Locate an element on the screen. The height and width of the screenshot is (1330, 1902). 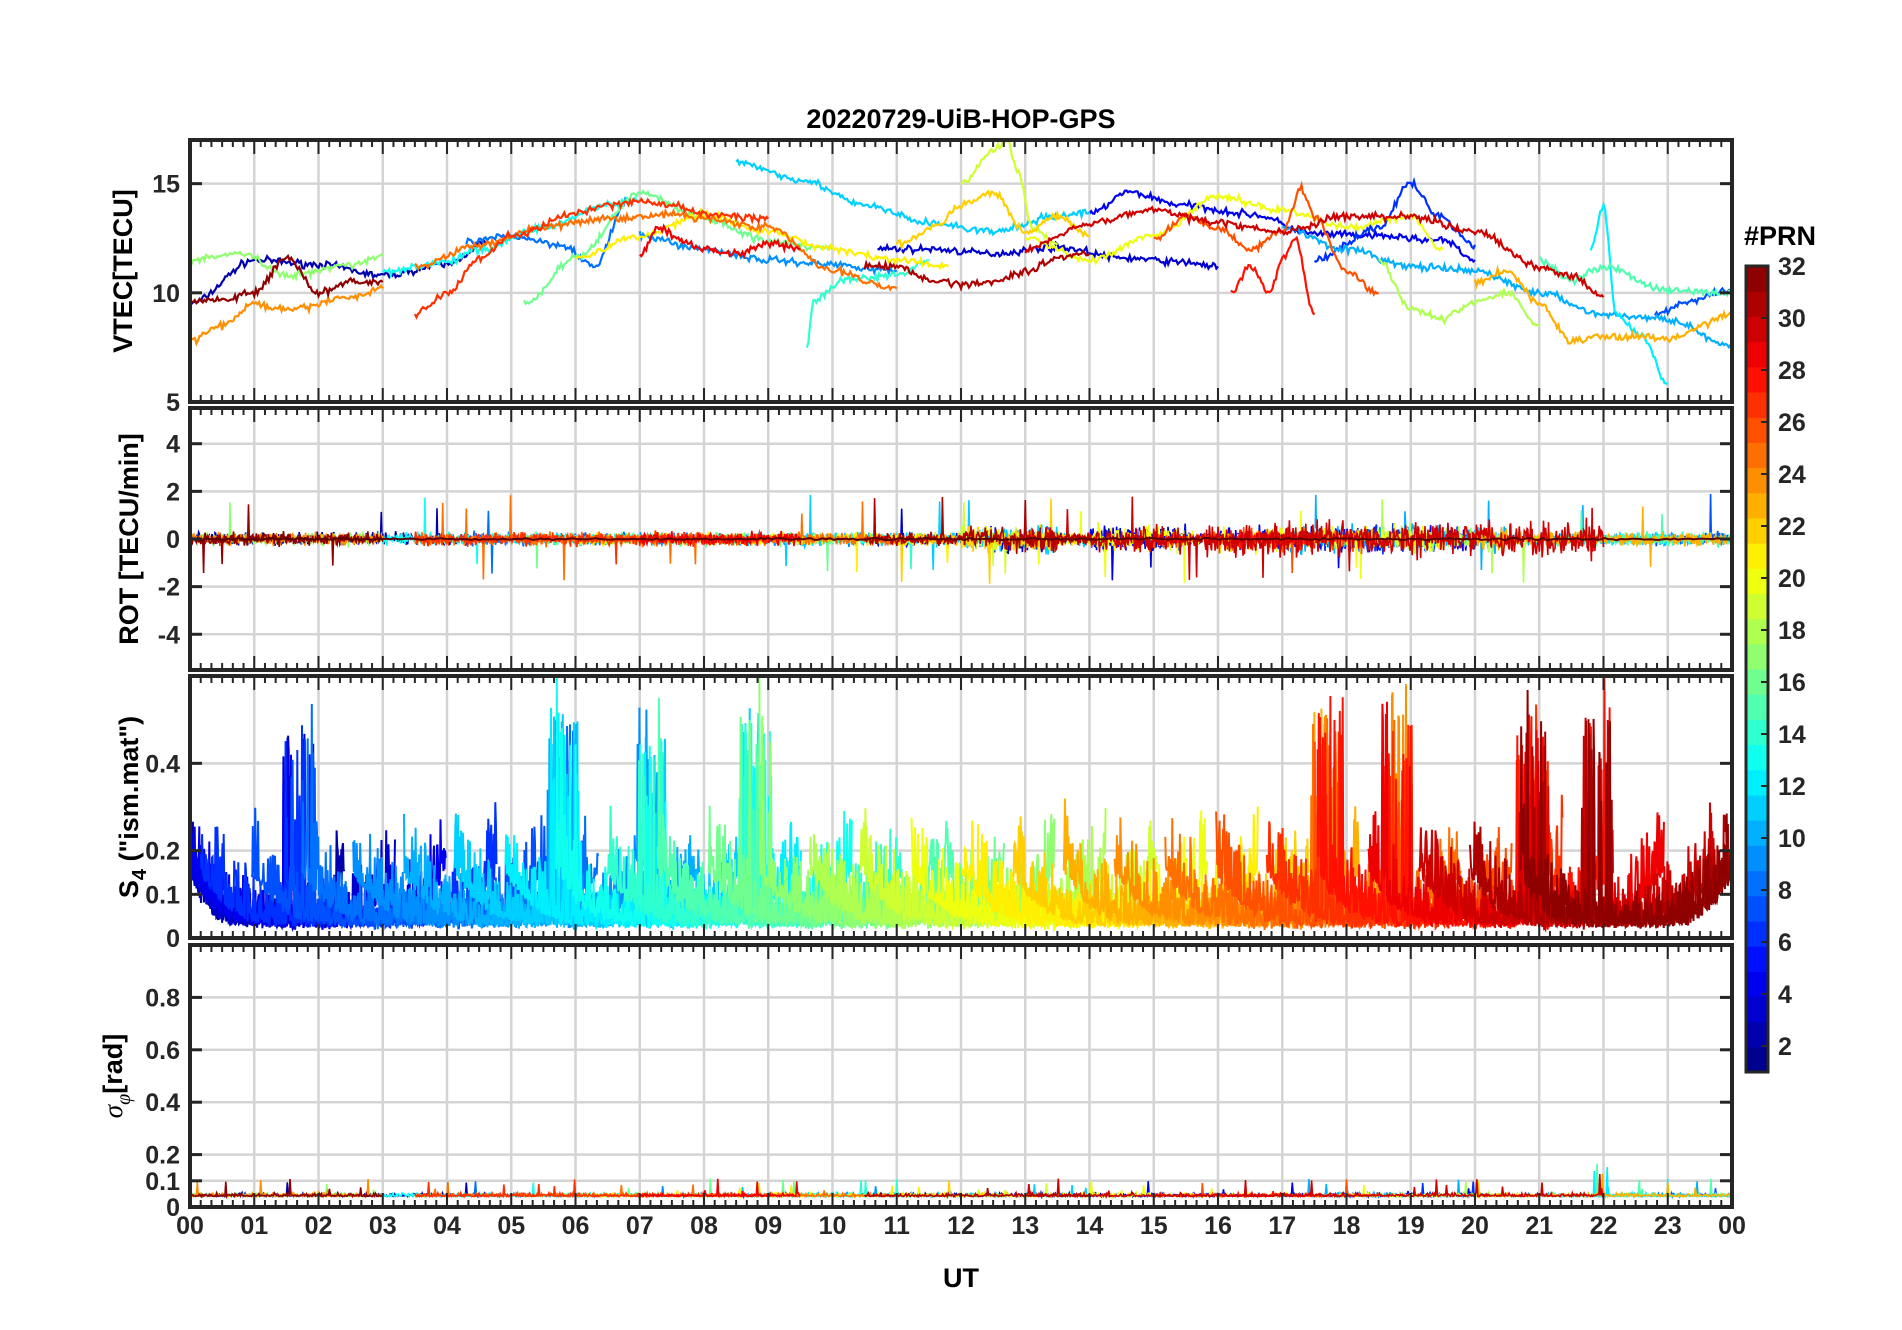
colorbar-tick-label: 16 is located at coordinates (1792, 683).